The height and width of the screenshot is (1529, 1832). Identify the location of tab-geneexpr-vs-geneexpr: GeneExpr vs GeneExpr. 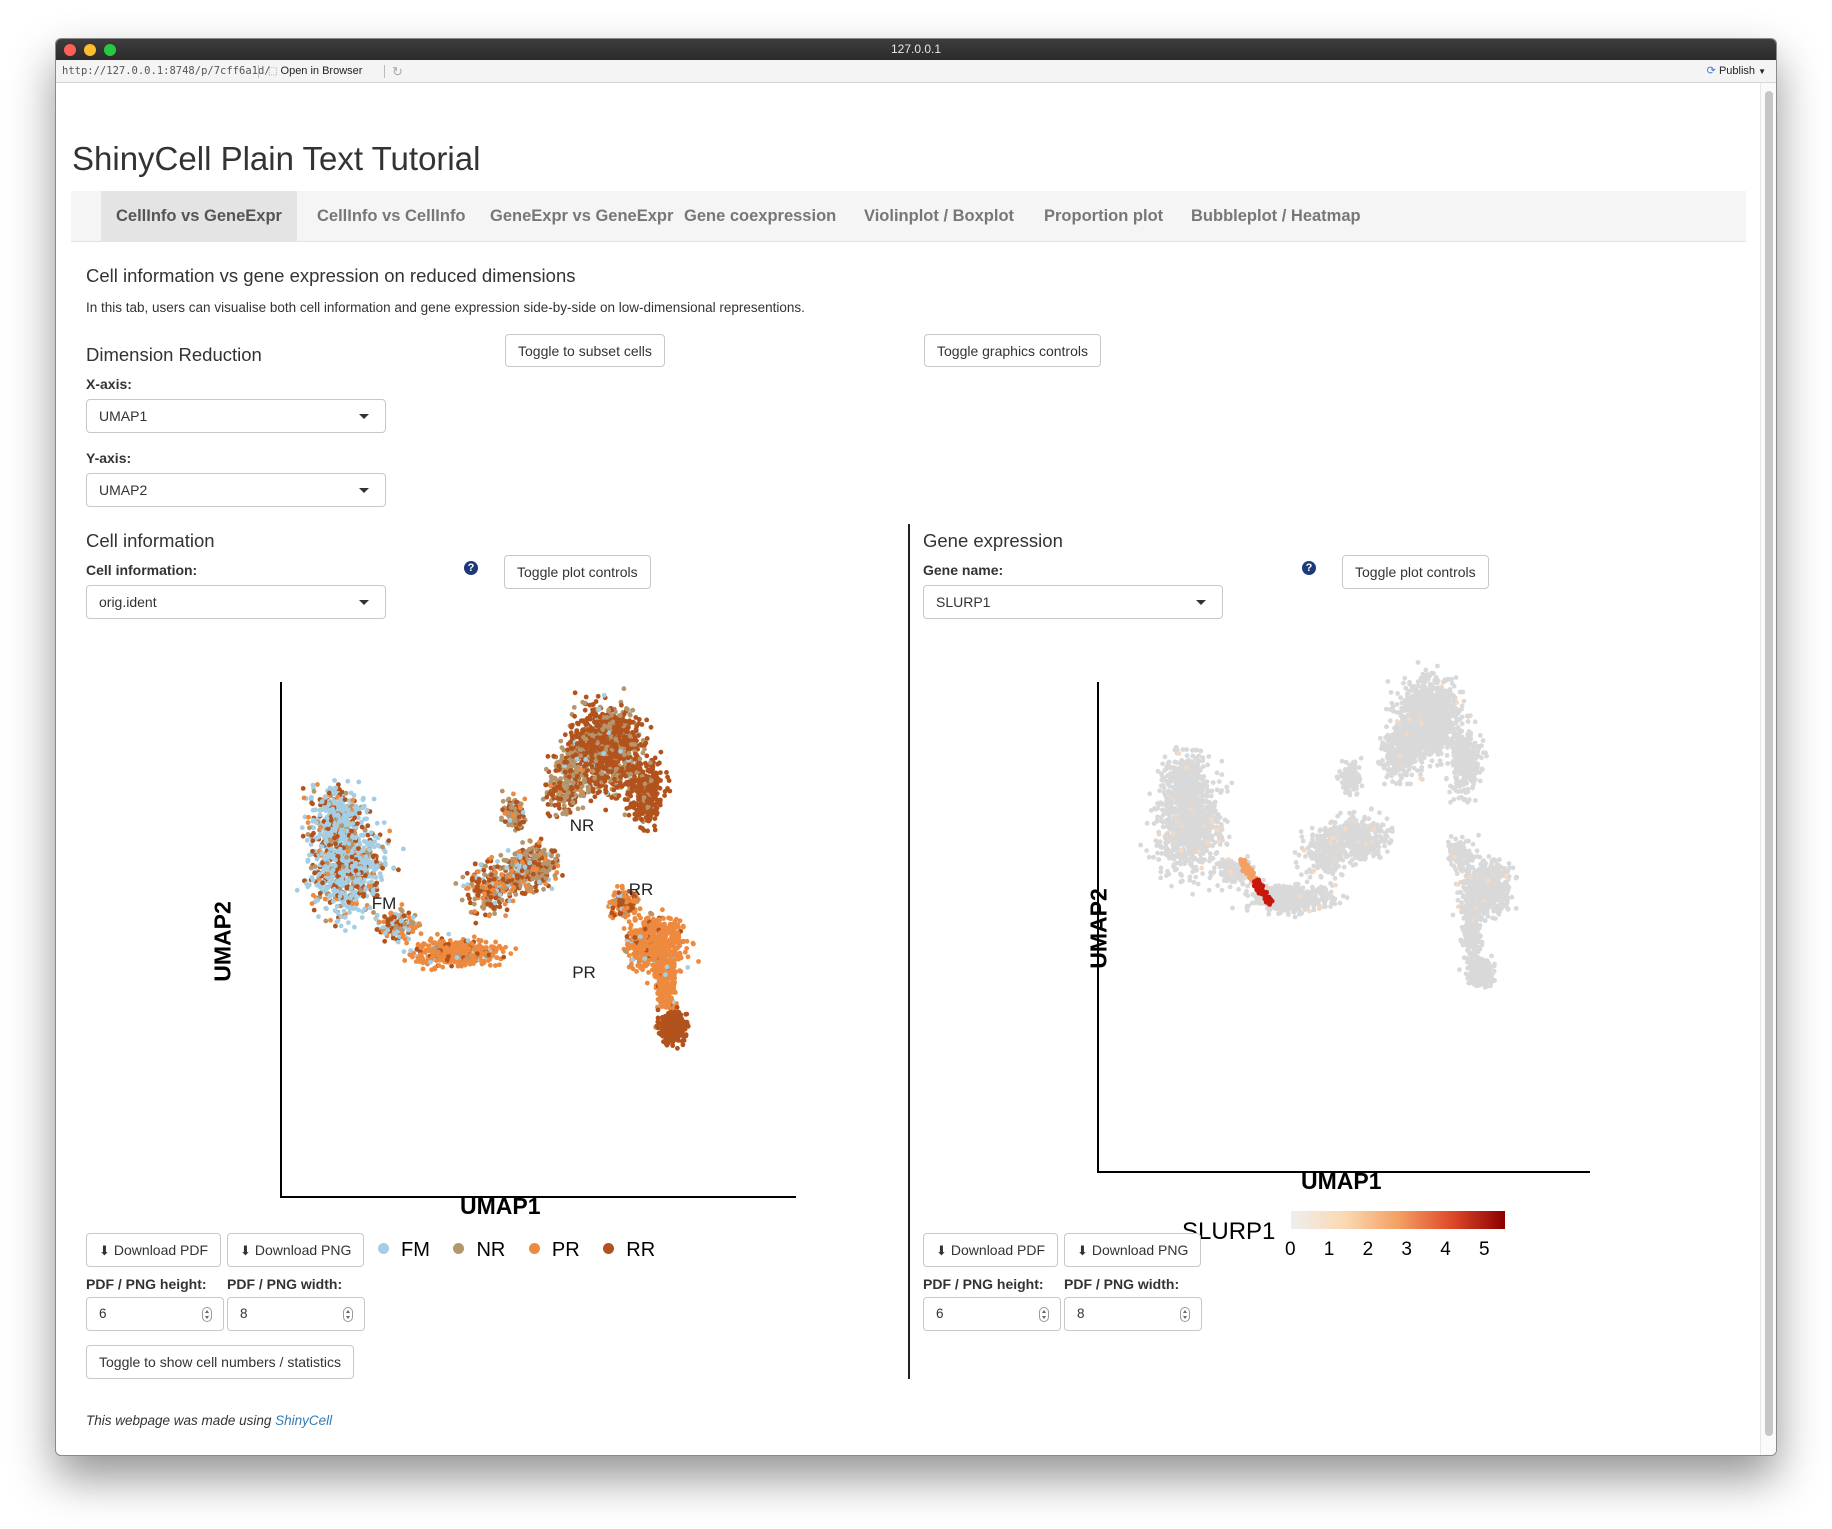
(582, 216).